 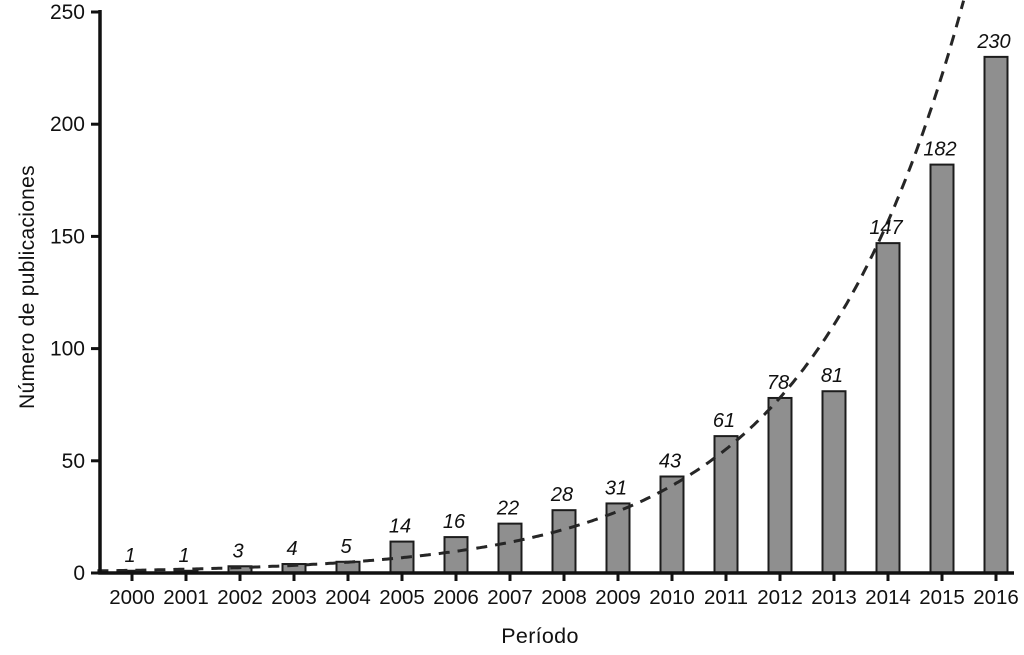 I want to click on bar-2012, so click(x=780, y=485).